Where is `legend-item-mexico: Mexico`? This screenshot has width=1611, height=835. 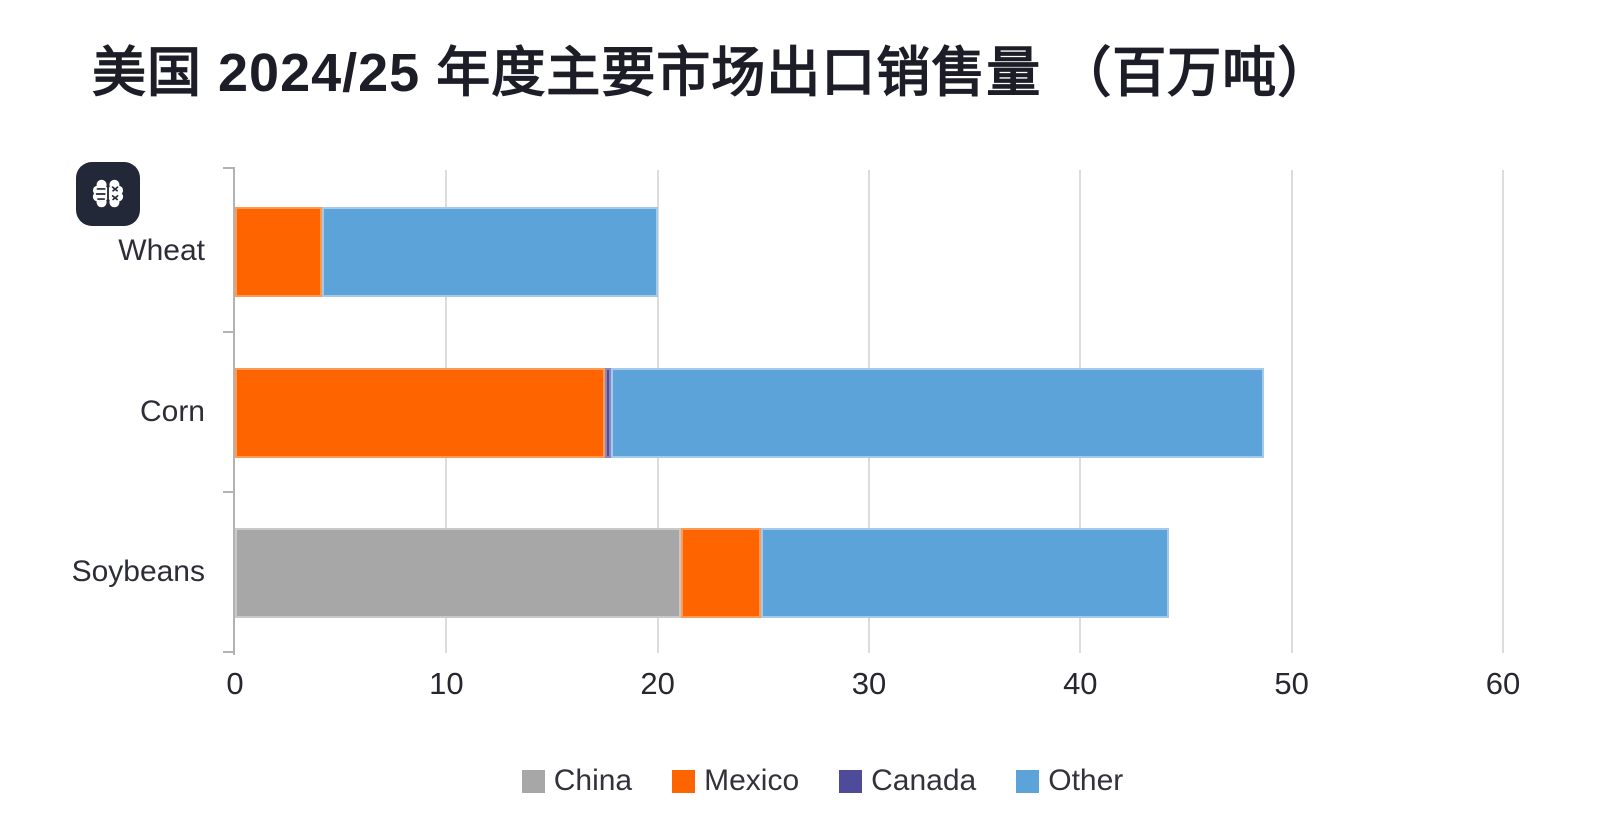 legend-item-mexico: Mexico is located at coordinates (735, 781).